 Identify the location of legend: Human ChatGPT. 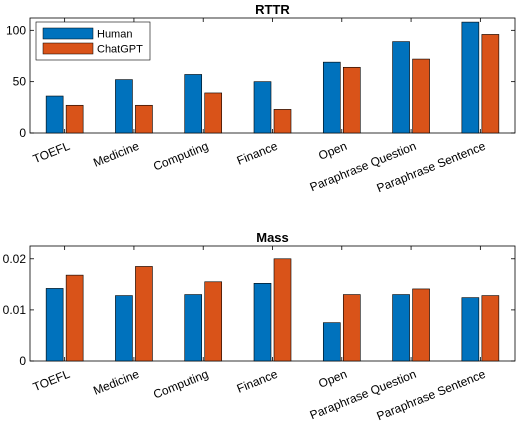
(93, 41).